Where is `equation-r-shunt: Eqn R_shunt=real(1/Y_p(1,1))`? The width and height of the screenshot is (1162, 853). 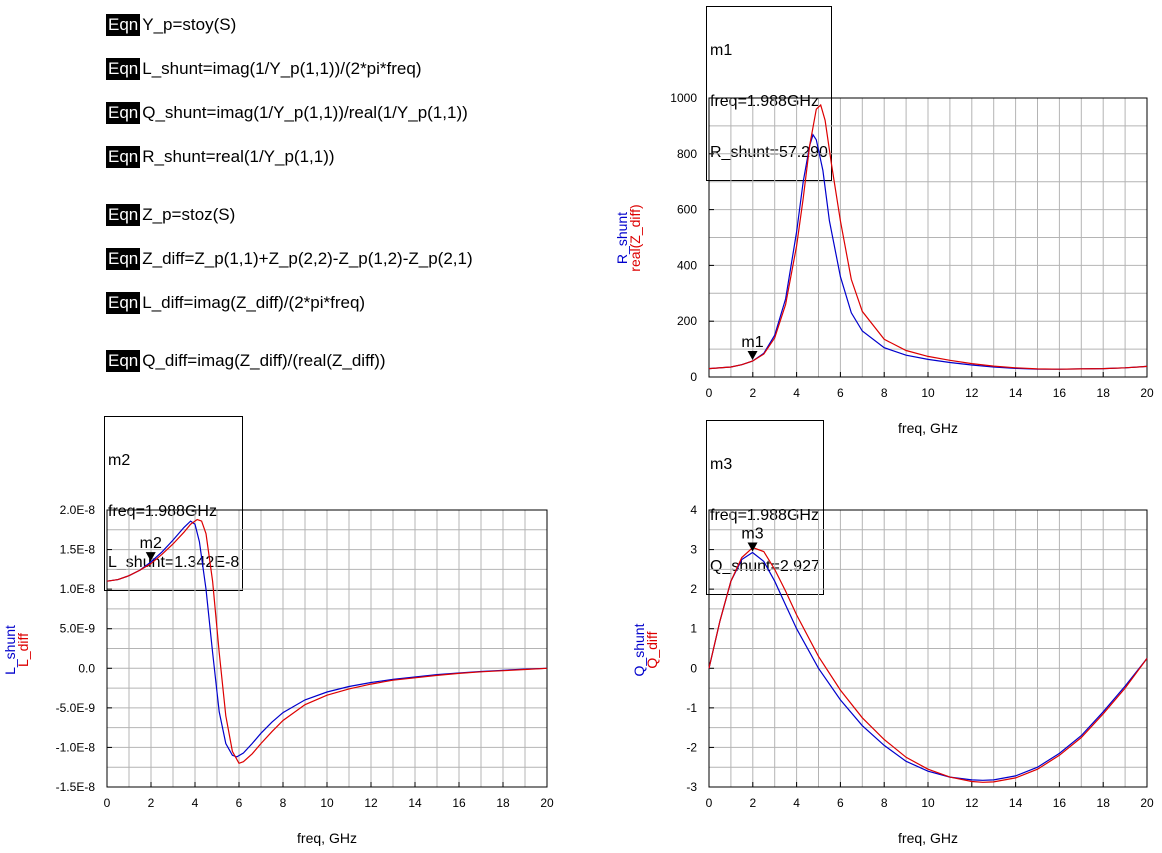
equation-r-shunt: Eqn R_shunt=real(1/Y_p(1,1)) is located at coordinates (220, 157).